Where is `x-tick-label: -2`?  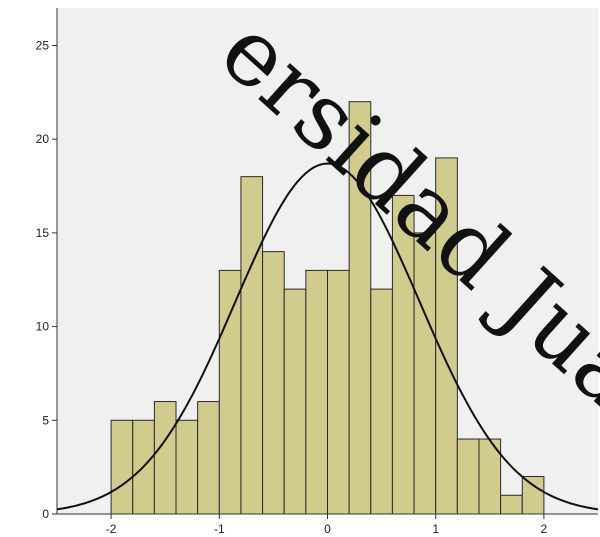 x-tick-label: -2 is located at coordinates (111, 529).